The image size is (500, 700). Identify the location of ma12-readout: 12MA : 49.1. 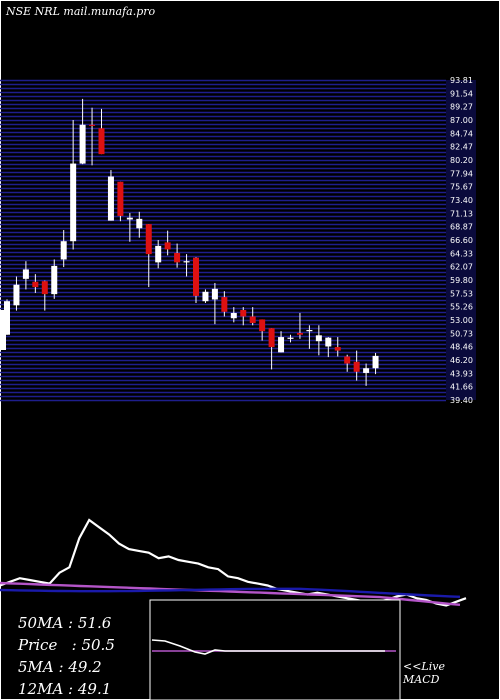
(65, 689).